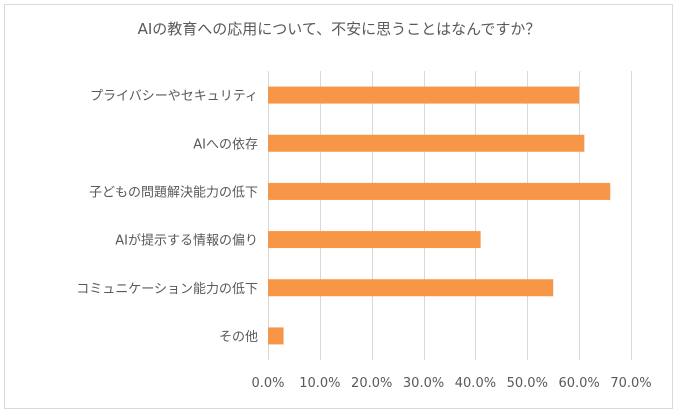 This screenshot has height=415, width=679. Describe the element at coordinates (630, 383) in the screenshot. I see `x-tick-label: 70.0%` at that location.